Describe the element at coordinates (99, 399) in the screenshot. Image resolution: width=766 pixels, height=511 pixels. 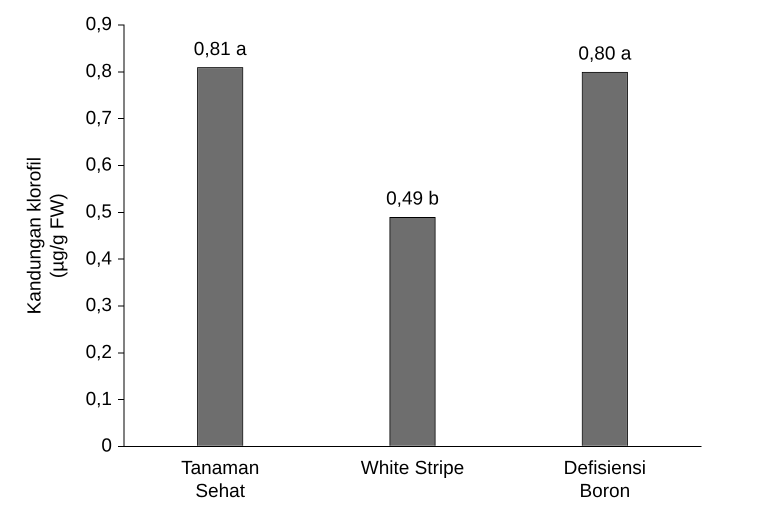
I see `y-tick-label: 0,1` at that location.